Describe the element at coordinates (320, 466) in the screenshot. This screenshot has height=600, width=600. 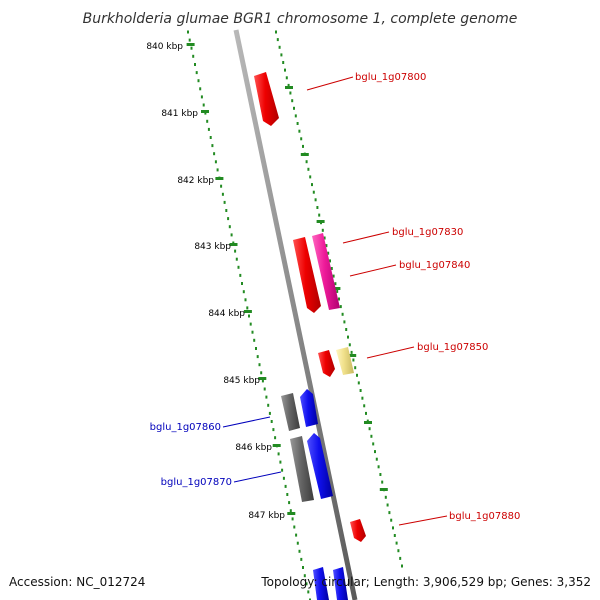
I see `gene-bglu-1g07870` at that location.